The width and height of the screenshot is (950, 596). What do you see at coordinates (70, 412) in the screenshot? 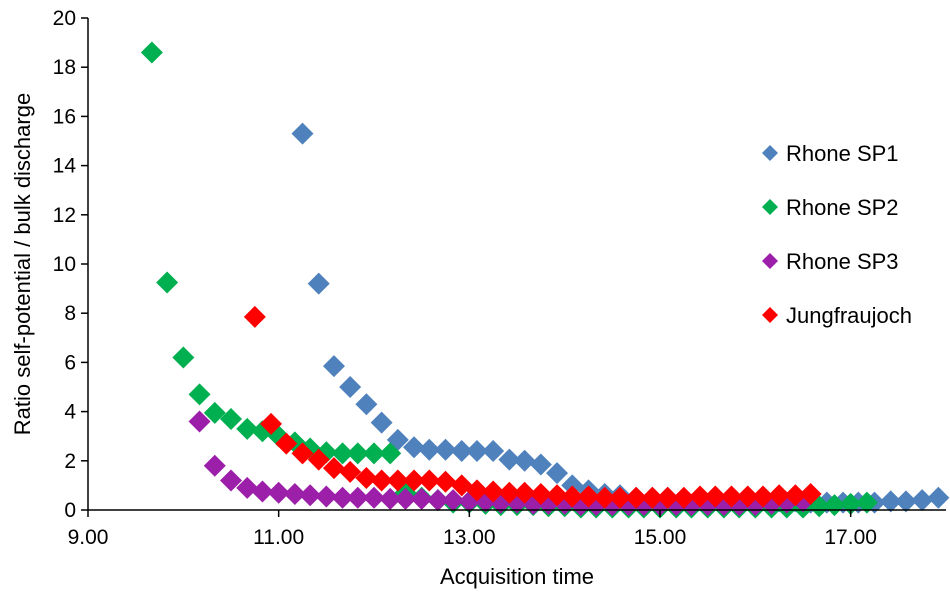
I see `y-tick-label: 4` at bounding box center [70, 412].